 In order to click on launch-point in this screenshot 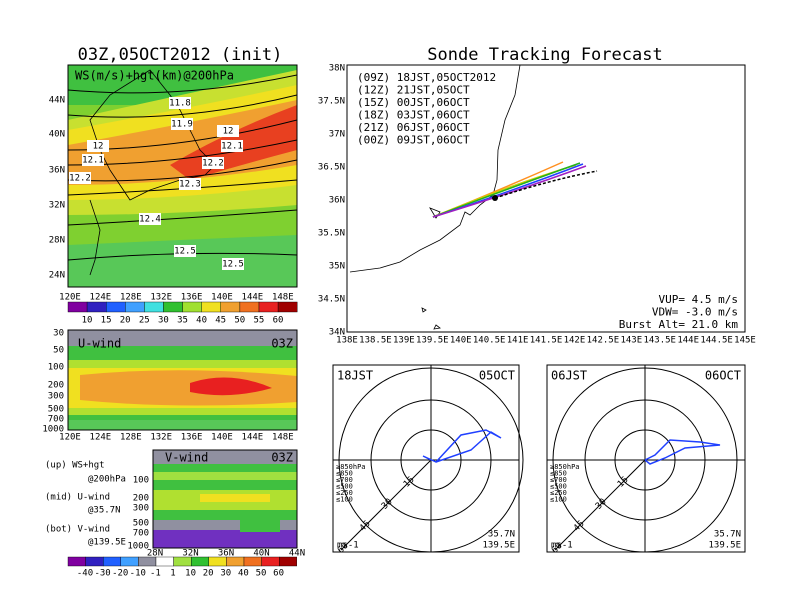, I will do `click(495, 198)`.